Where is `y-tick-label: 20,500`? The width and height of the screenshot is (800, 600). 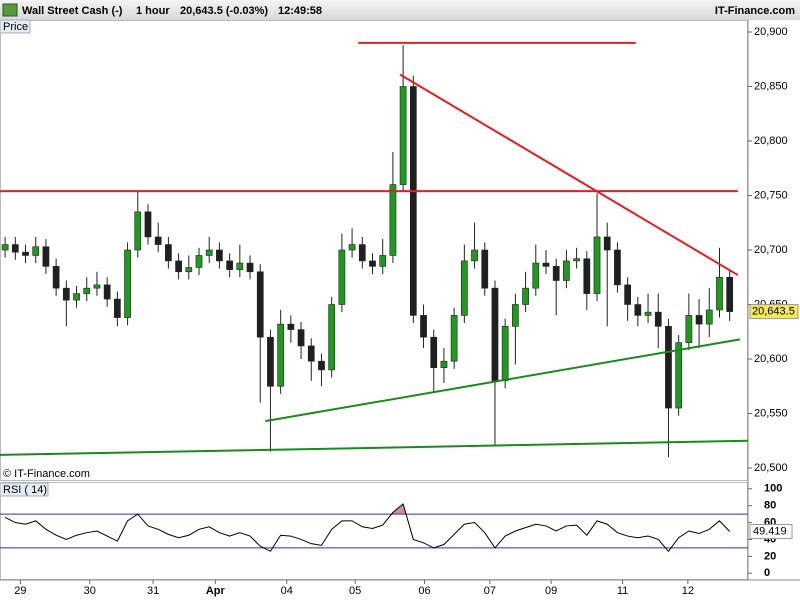
y-tick-label: 20,500 is located at coordinates (771, 468).